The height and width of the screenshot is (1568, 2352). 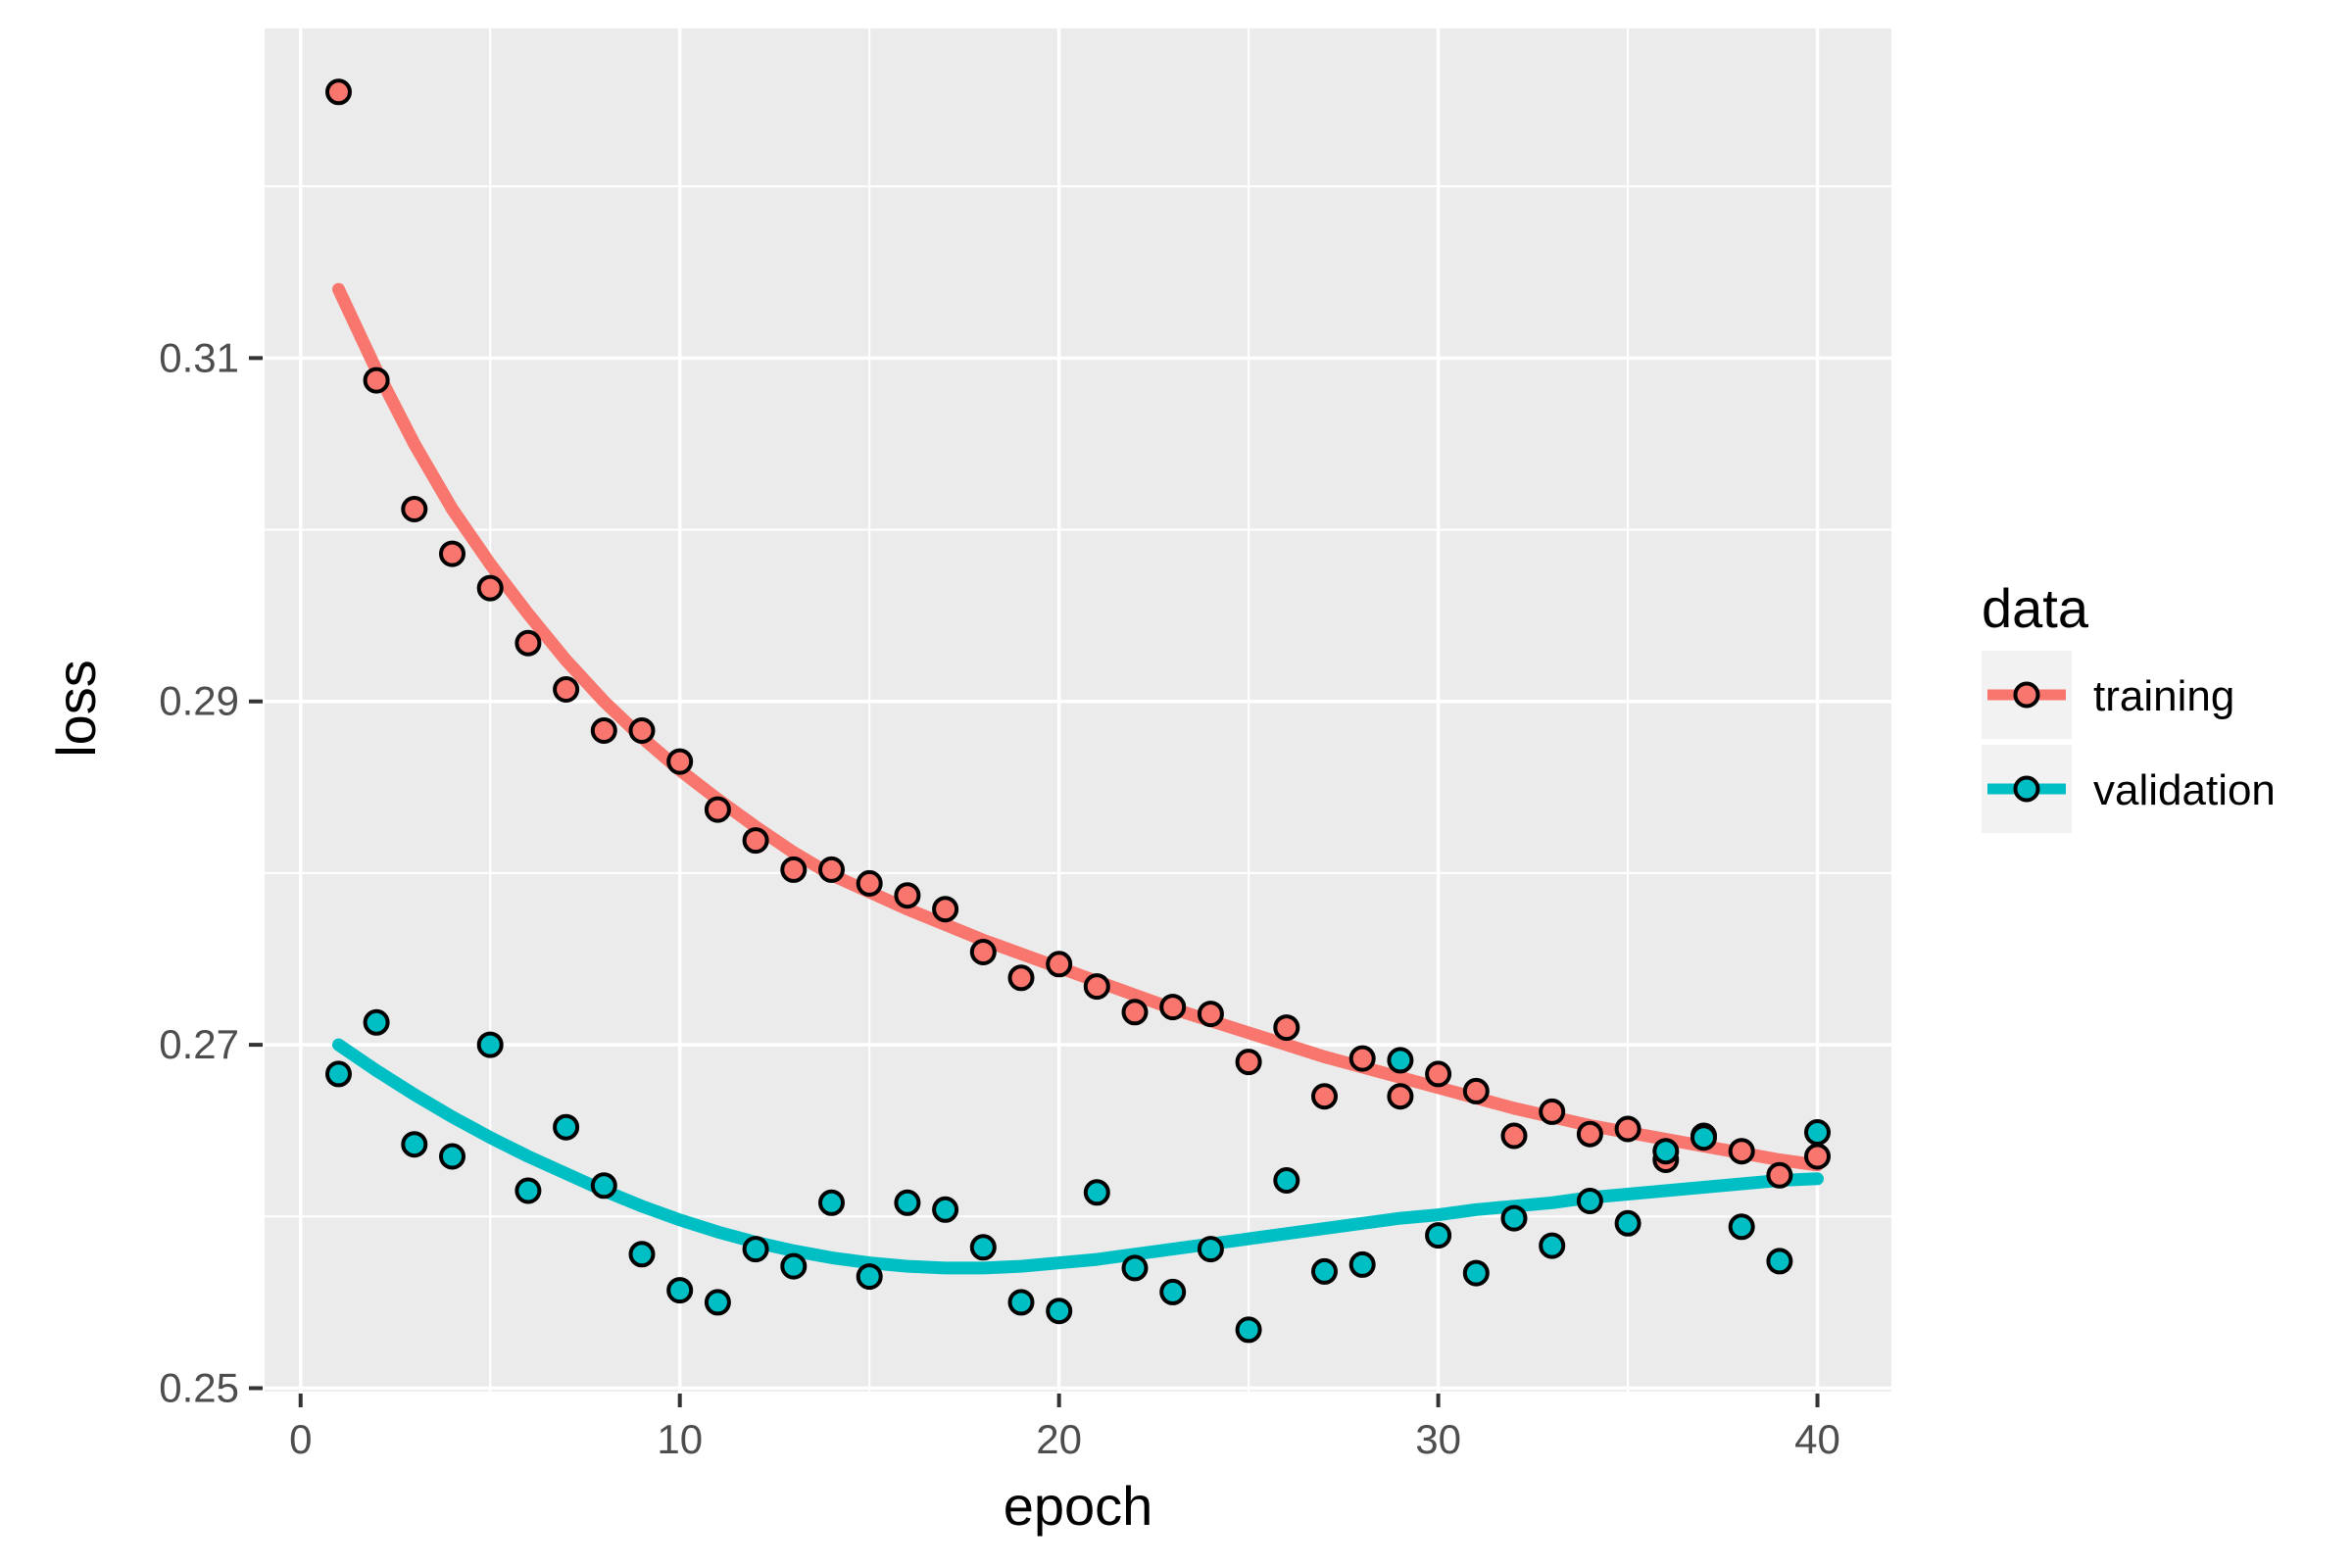 I want to click on x-tick-label: 20, so click(x=1059, y=1439).